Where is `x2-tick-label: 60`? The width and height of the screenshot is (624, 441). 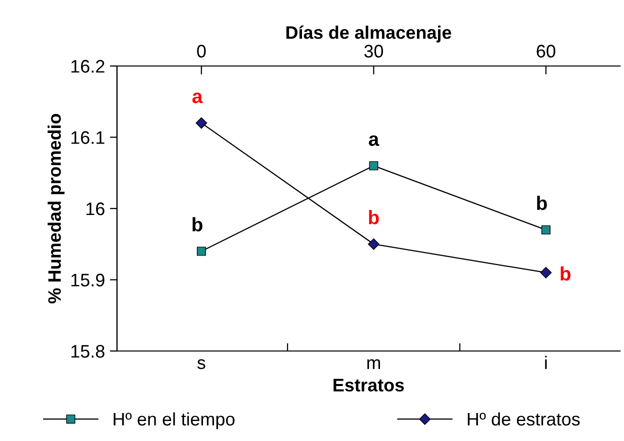 x2-tick-label: 60 is located at coordinates (546, 51).